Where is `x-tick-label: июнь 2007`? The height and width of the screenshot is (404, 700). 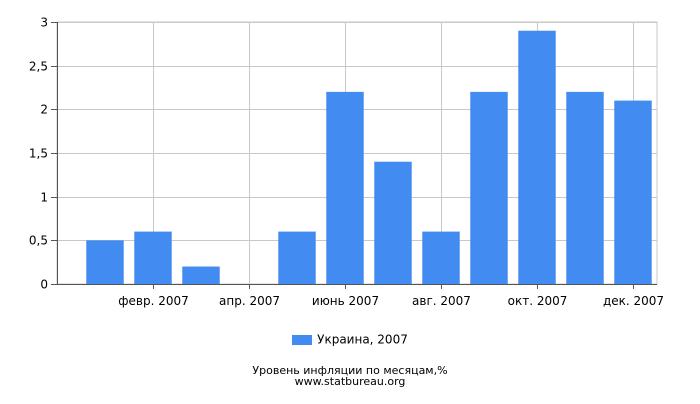 x-tick-label: июнь 2007 is located at coordinates (345, 301).